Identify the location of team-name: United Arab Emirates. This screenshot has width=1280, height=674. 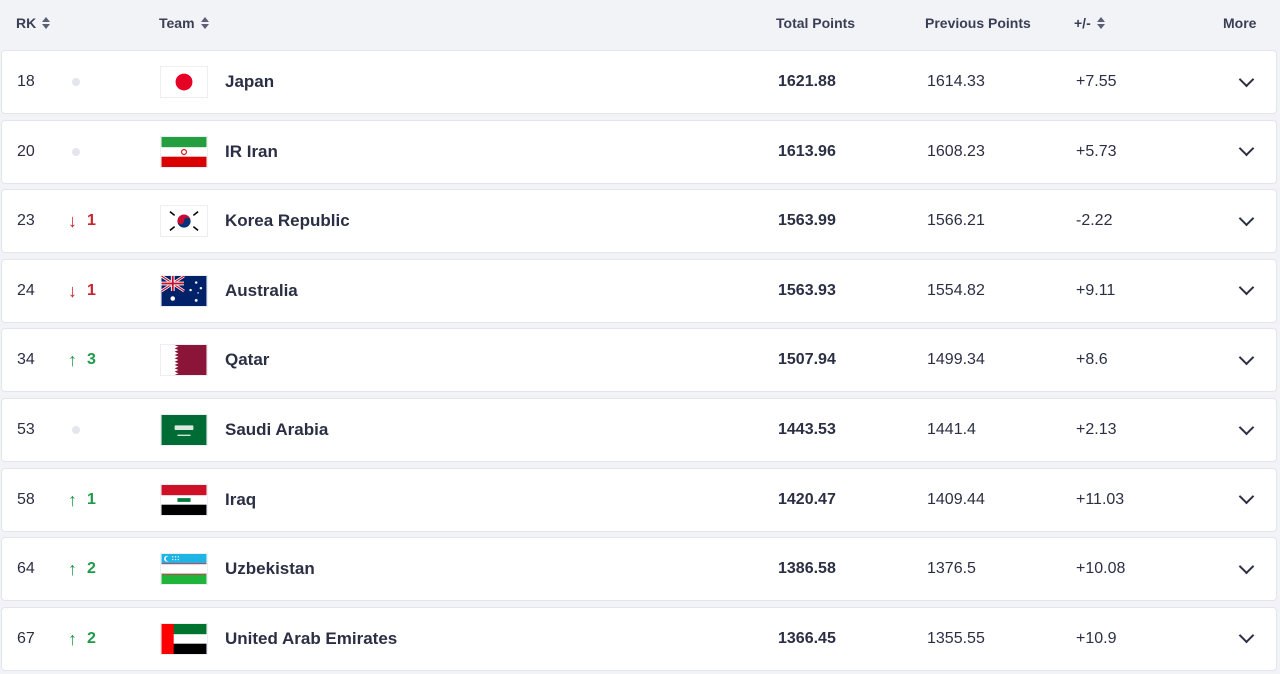
(311, 638).